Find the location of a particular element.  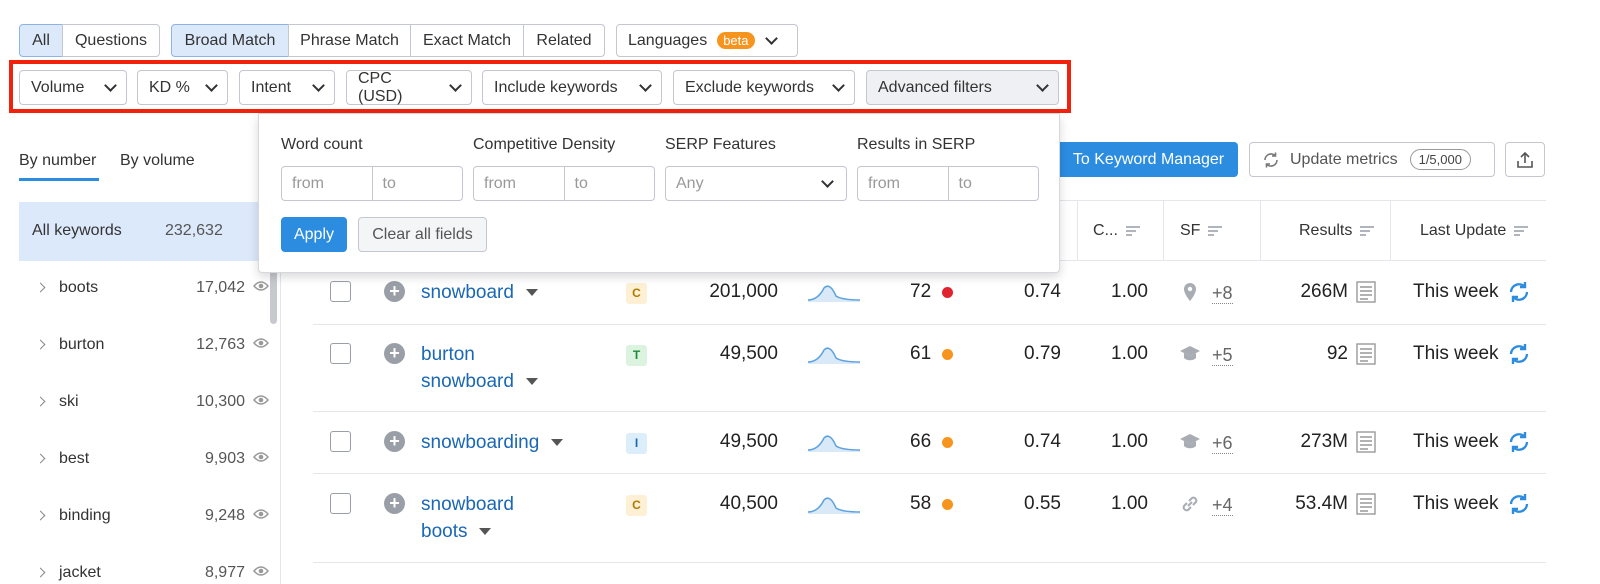

to-keyword-manager-button: To Keyword Manager is located at coordinates (1148, 159).